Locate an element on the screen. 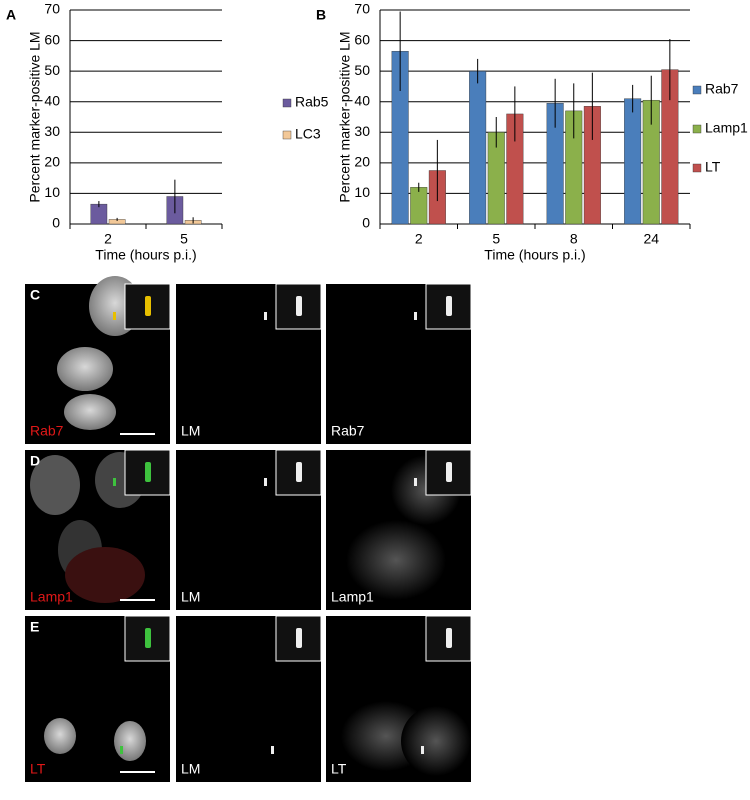 This screenshot has width=750, height=800. x-tick-label: 8 is located at coordinates (574, 239).